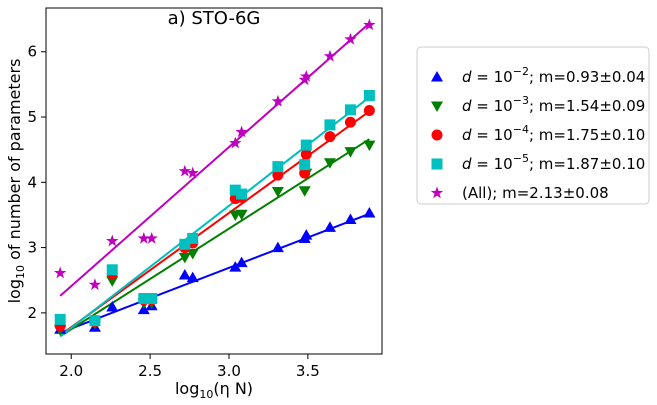  Describe the element at coordinates (150, 371) in the screenshot. I see `x-tick-label: 2.5` at that location.